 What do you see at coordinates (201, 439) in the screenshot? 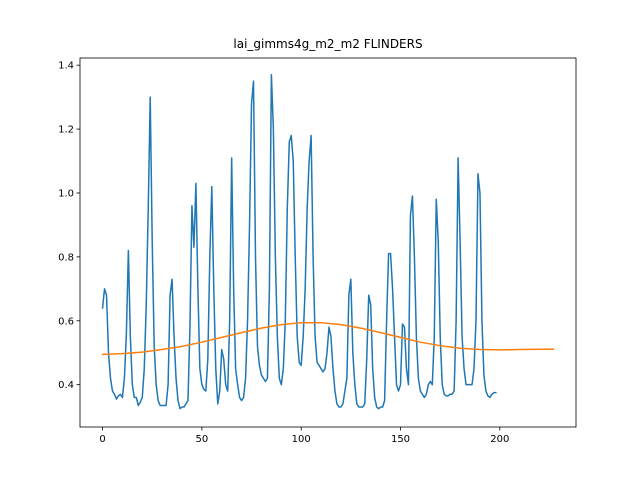
I see `x-tick-label: 50` at bounding box center [201, 439].